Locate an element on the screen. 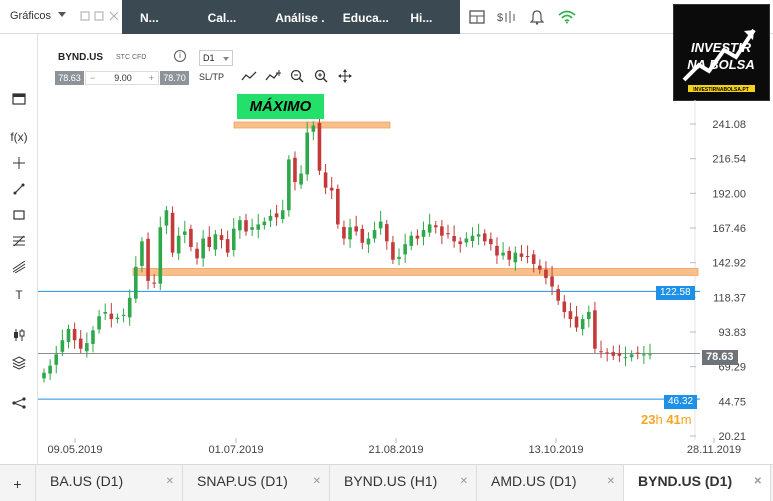  line-chart-icon is located at coordinates (249, 76).